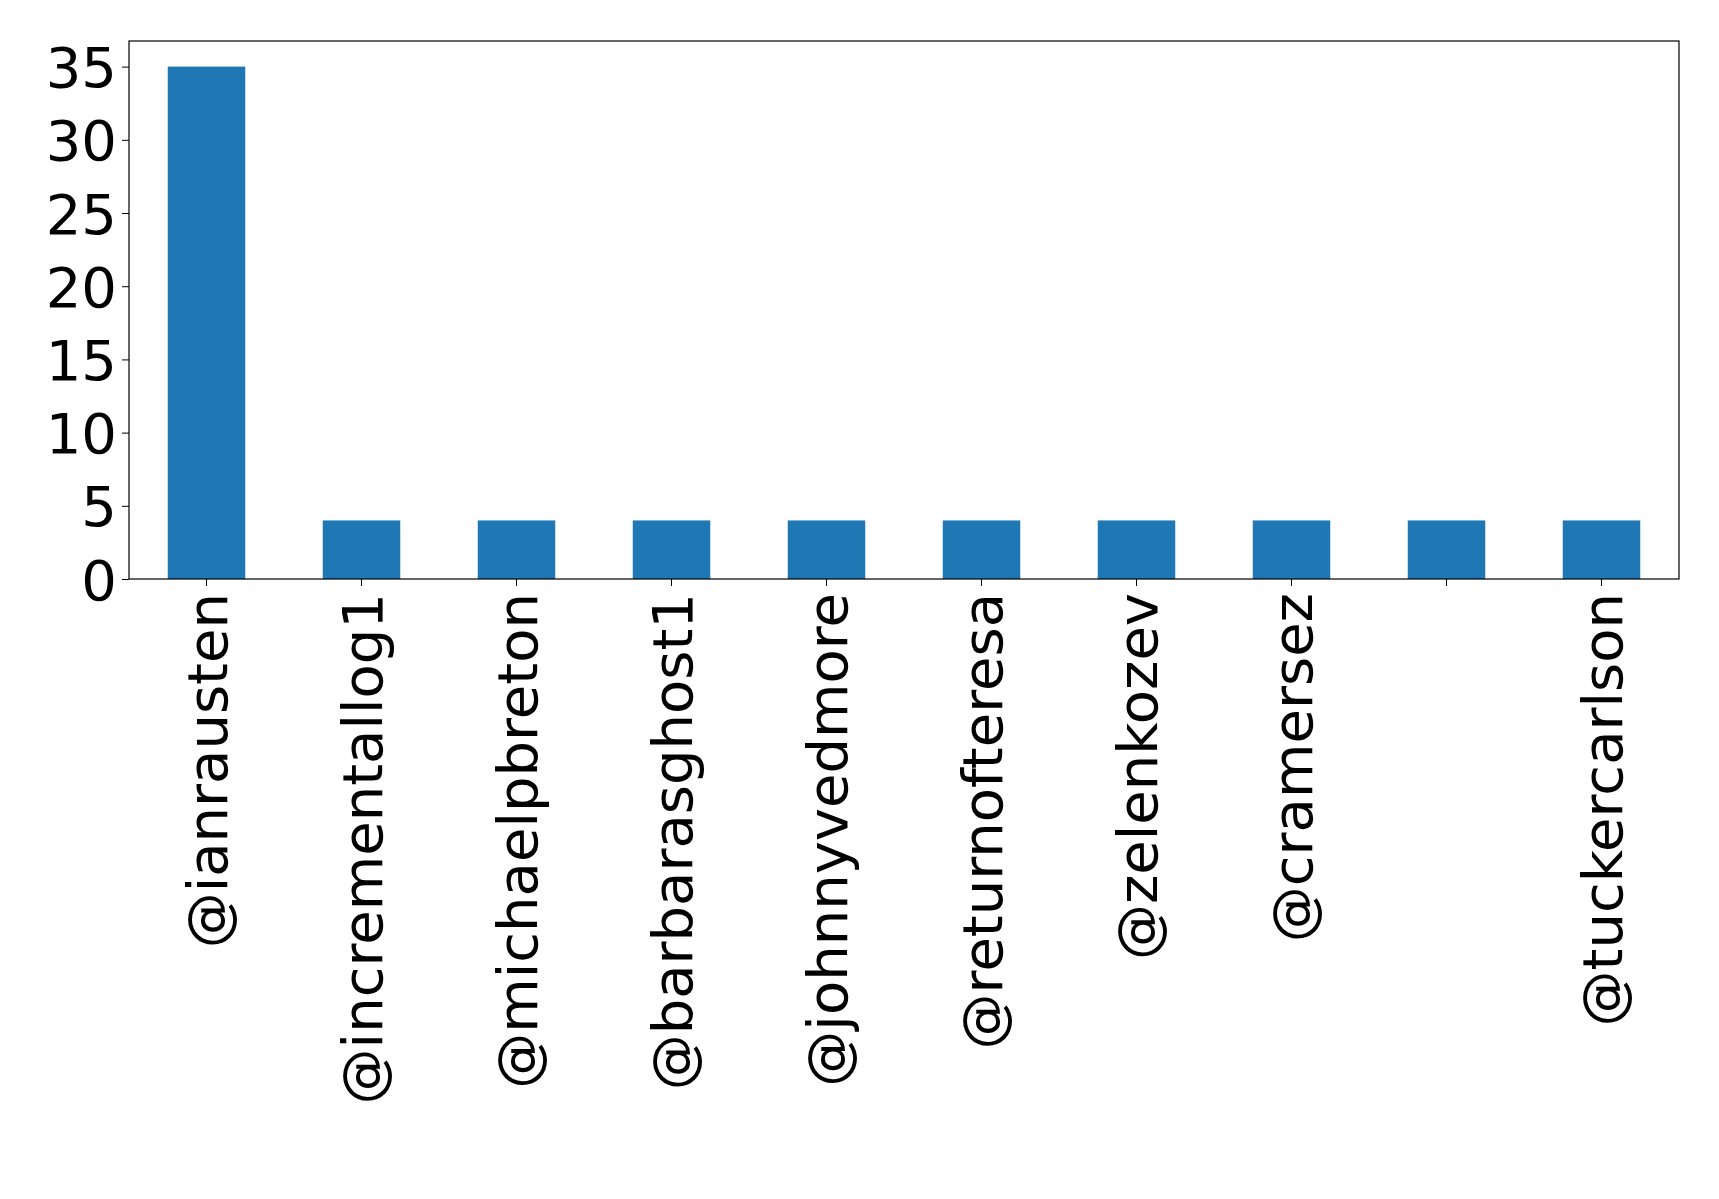 Image resolution: width=1719 pixels, height=1199 pixels. Describe the element at coordinates (99, 580) in the screenshot. I see `y-tick-label: 0` at that location.